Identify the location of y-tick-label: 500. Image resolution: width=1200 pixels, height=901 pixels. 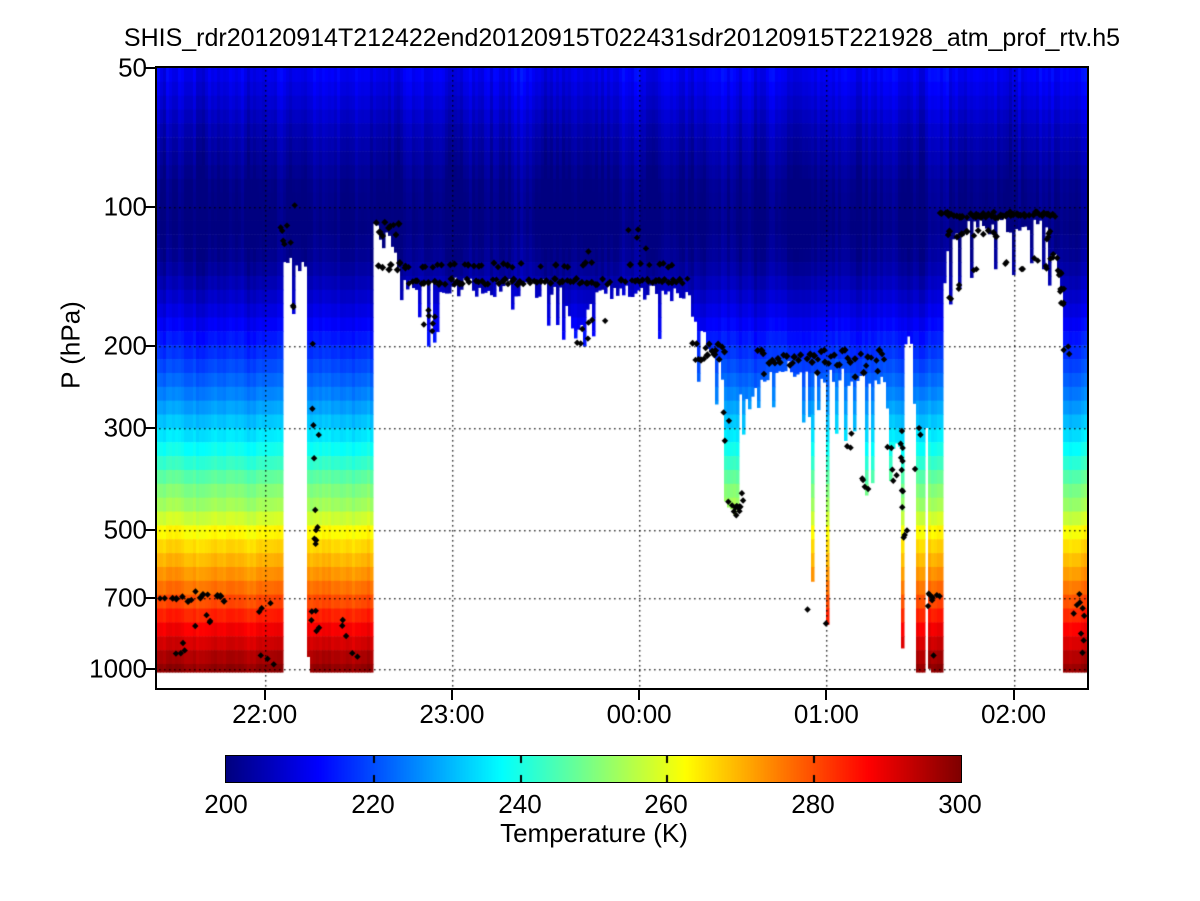
(125, 529).